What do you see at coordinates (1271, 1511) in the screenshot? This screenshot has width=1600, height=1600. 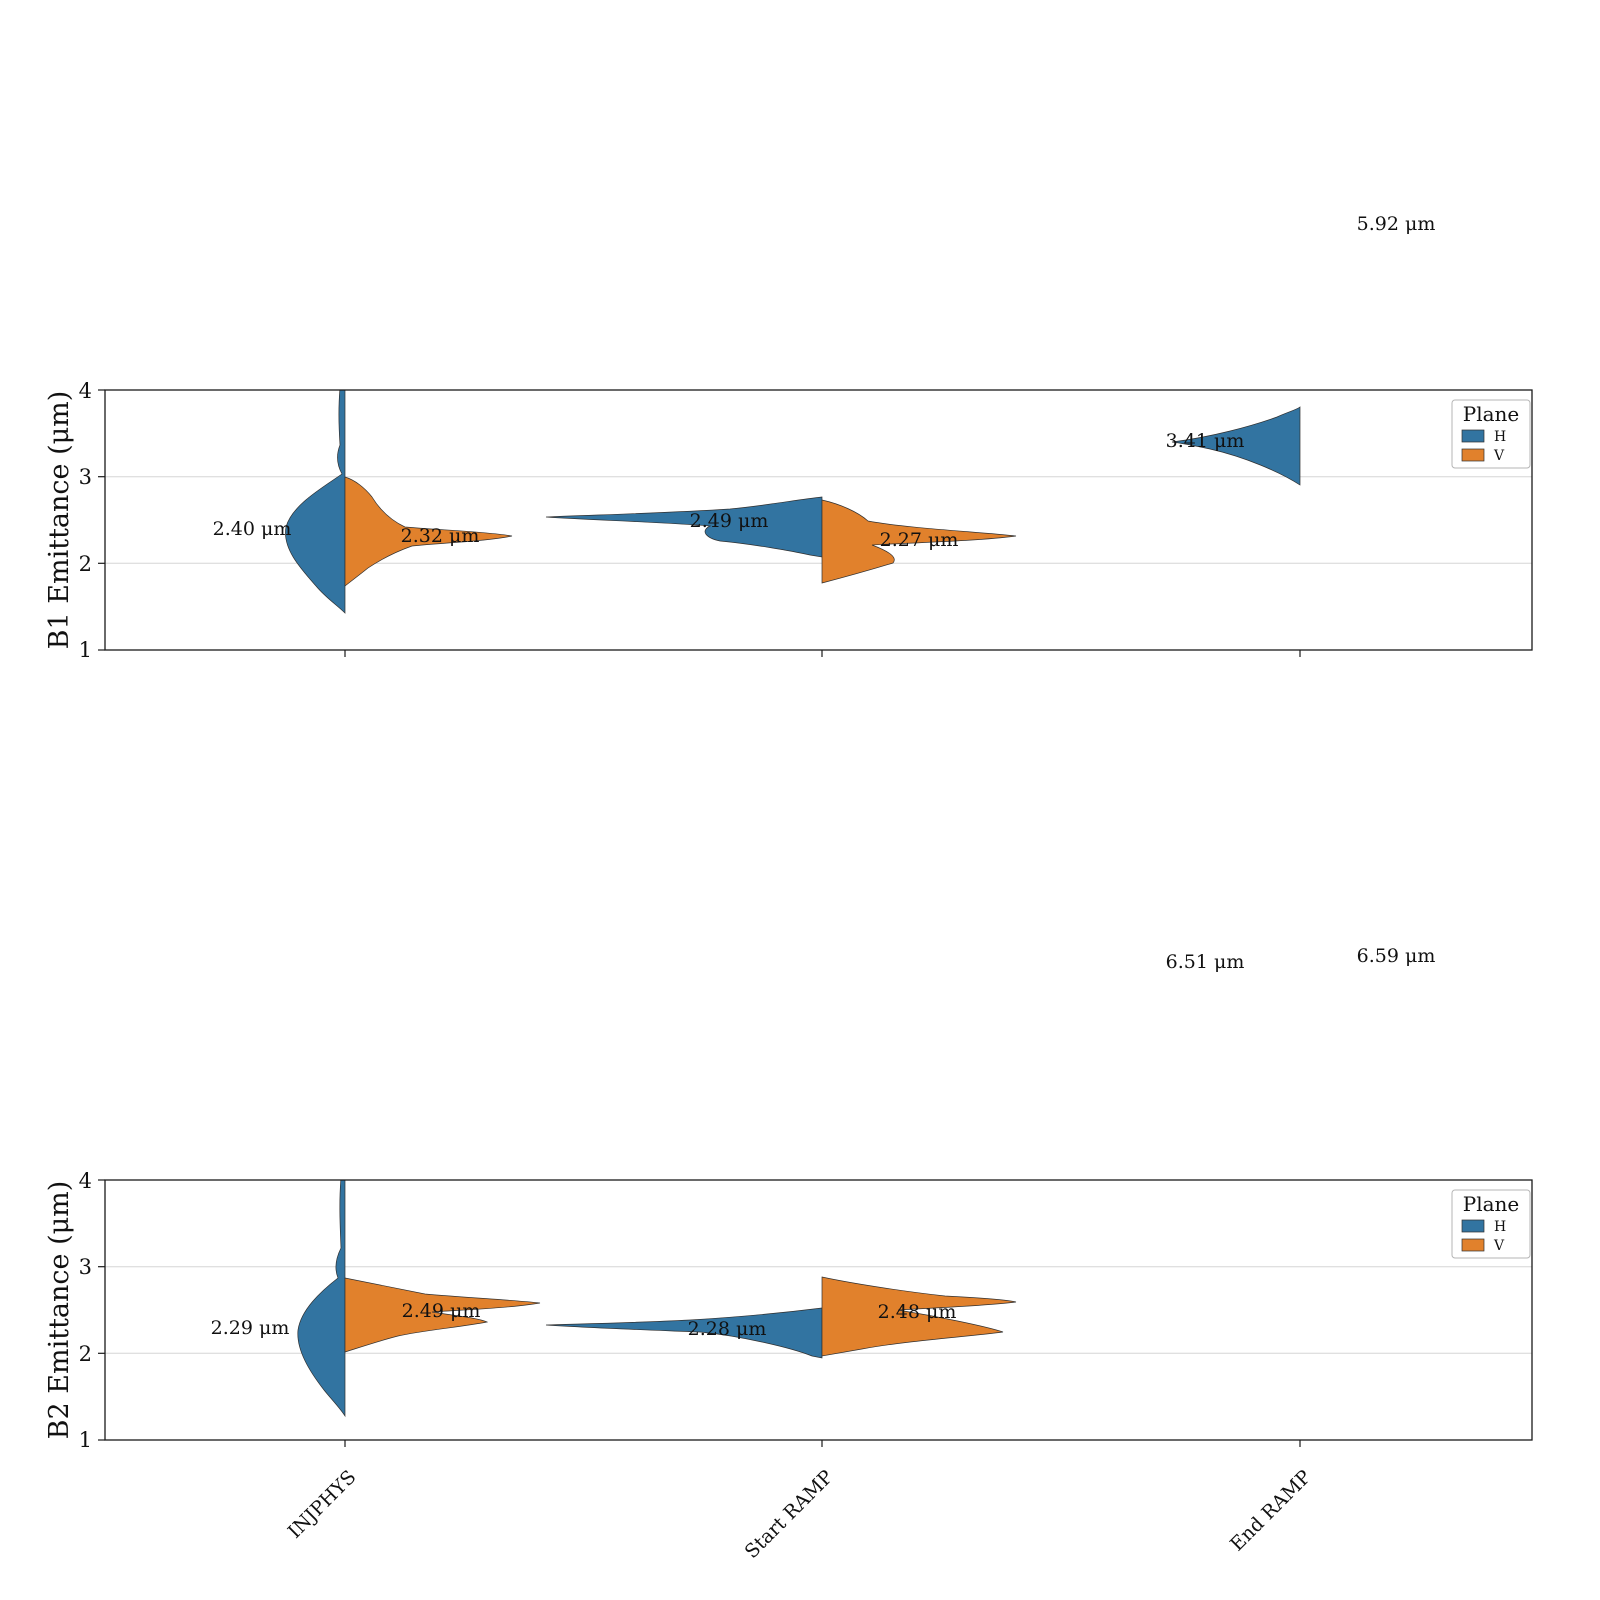 I see `xtick-label-endramp: End RAMP` at bounding box center [1271, 1511].